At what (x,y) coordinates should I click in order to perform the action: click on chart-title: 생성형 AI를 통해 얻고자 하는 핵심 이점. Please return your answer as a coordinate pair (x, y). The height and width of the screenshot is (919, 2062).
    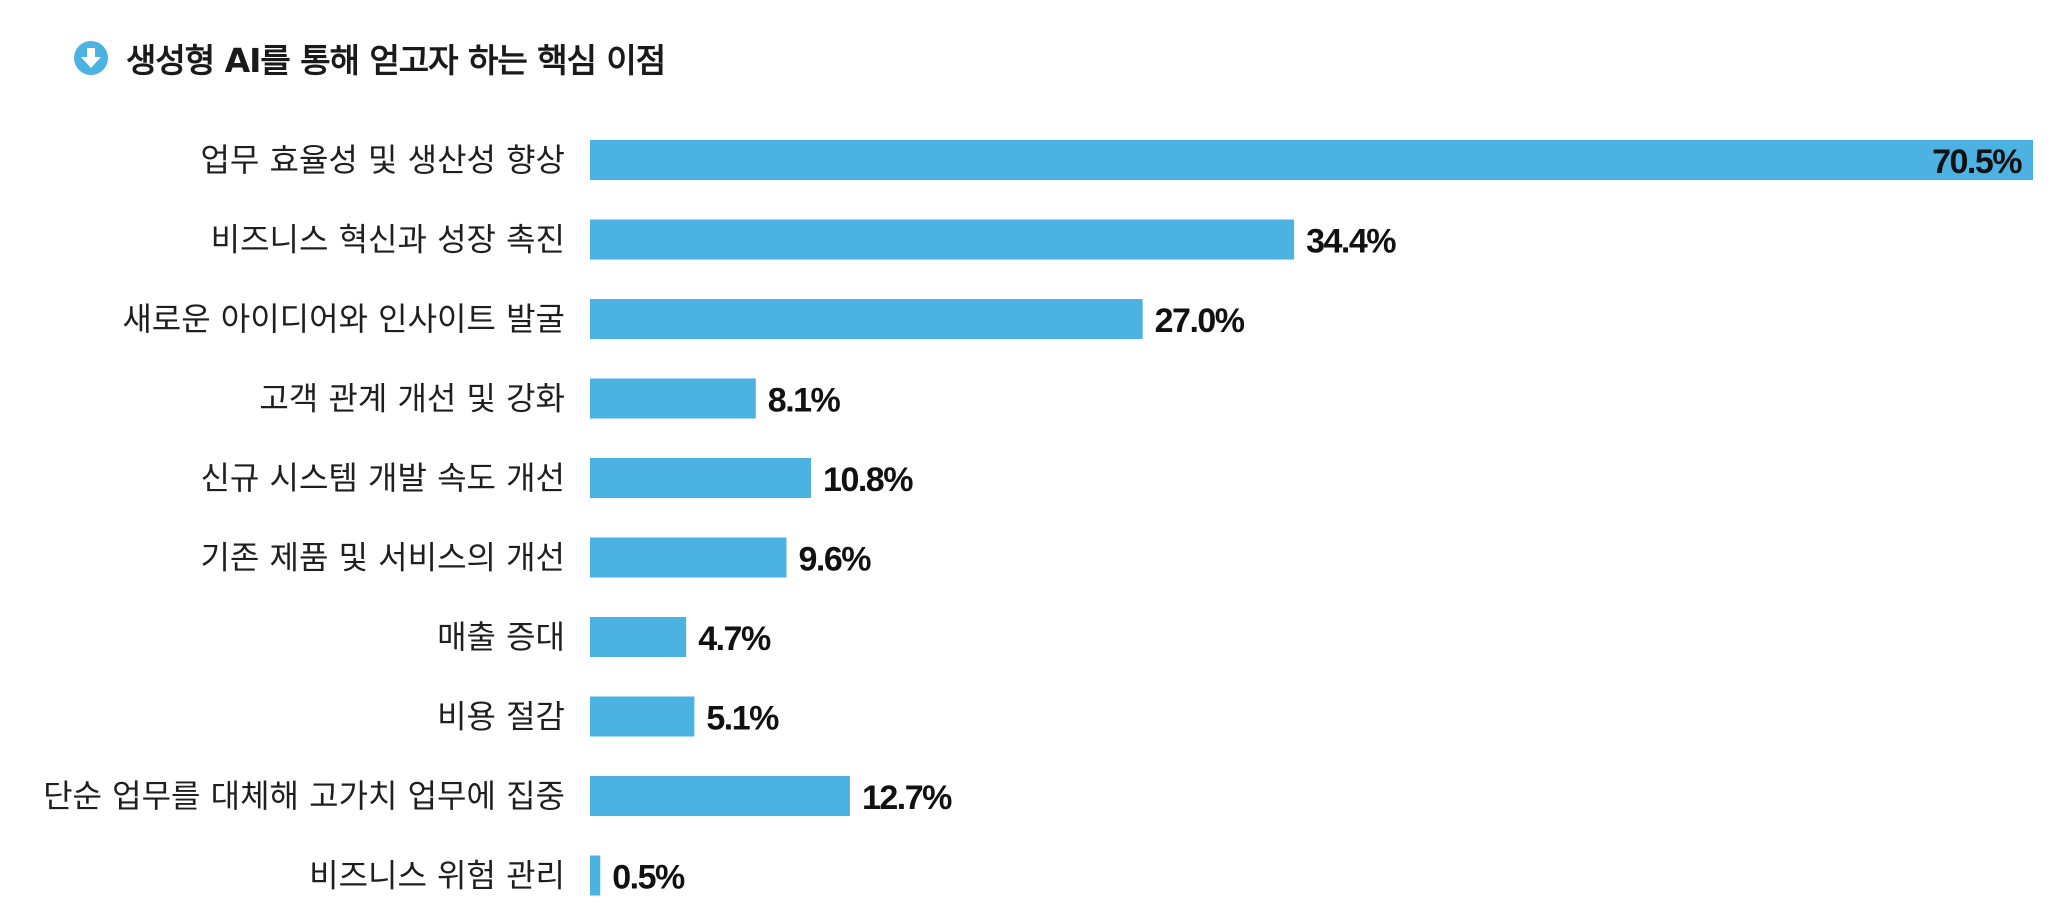
    Looking at the image, I should click on (396, 60).